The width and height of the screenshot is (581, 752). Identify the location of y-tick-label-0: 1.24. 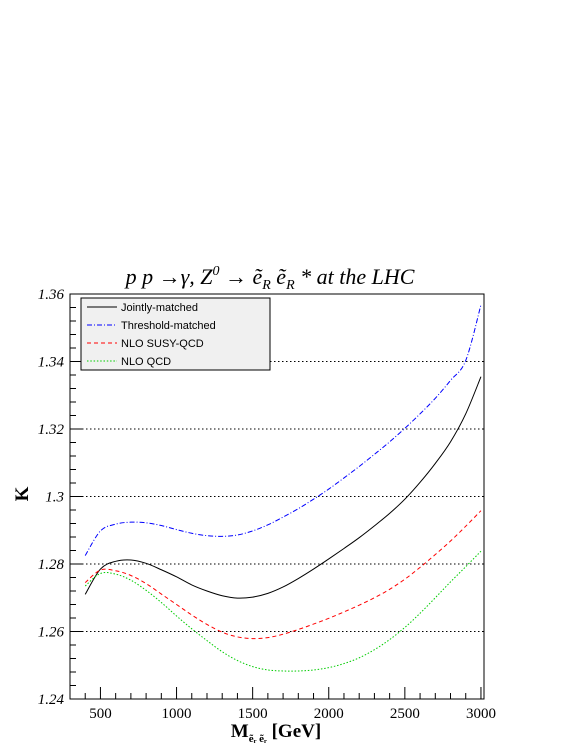
(51, 700).